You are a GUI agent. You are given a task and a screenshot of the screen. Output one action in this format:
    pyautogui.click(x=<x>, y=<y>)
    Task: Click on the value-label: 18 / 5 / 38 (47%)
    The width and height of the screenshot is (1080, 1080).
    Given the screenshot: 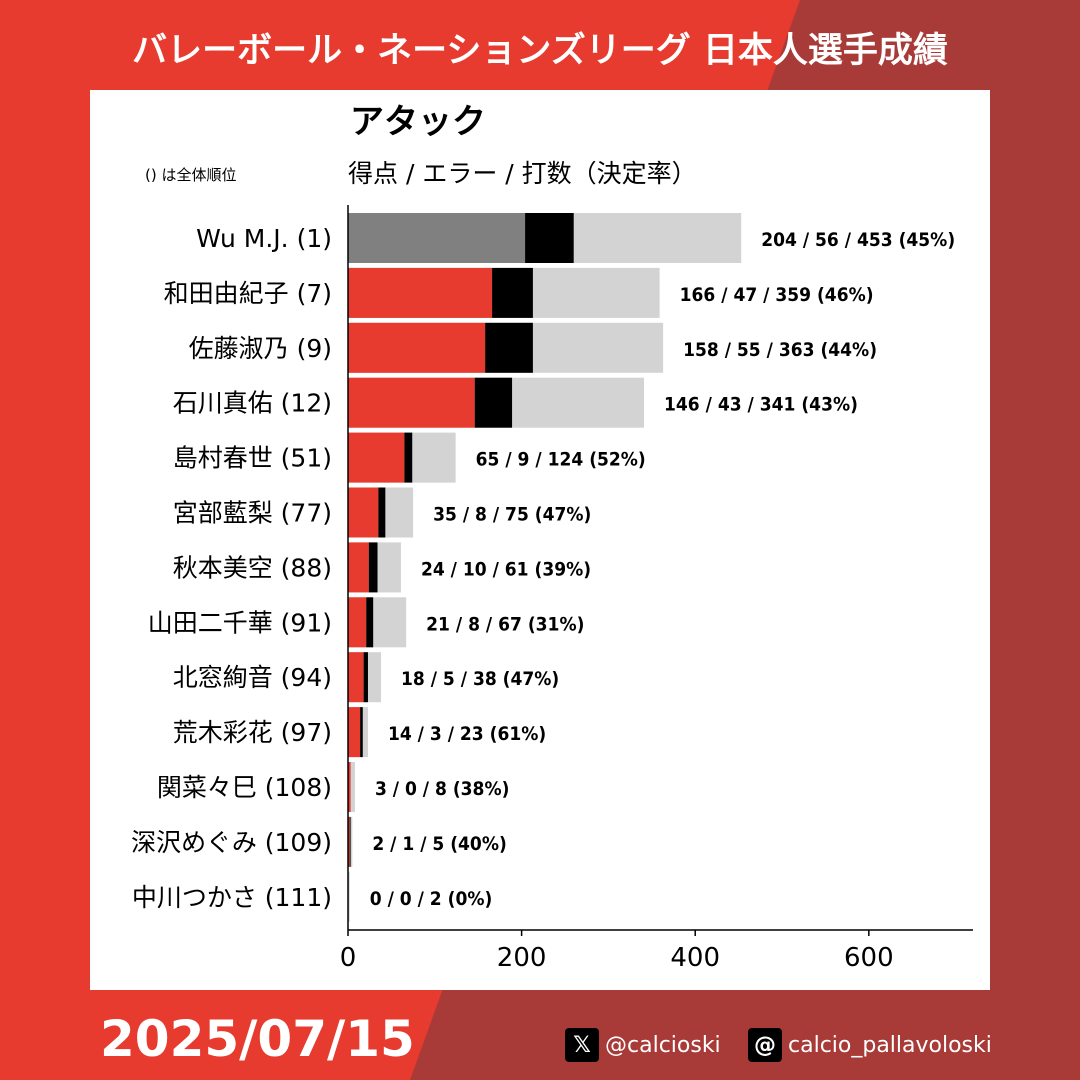 What is the action you would take?
    pyautogui.click(x=480, y=679)
    